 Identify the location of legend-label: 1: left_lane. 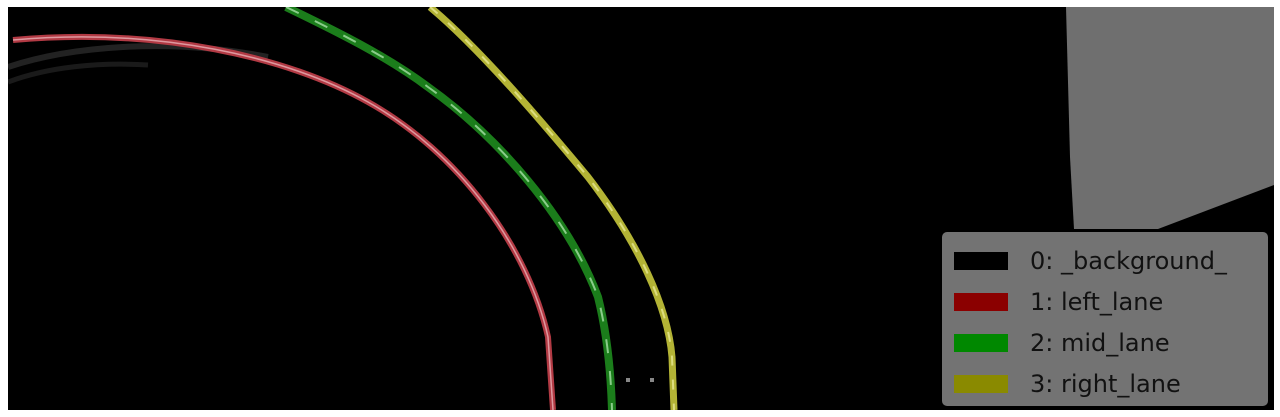
(1097, 301).